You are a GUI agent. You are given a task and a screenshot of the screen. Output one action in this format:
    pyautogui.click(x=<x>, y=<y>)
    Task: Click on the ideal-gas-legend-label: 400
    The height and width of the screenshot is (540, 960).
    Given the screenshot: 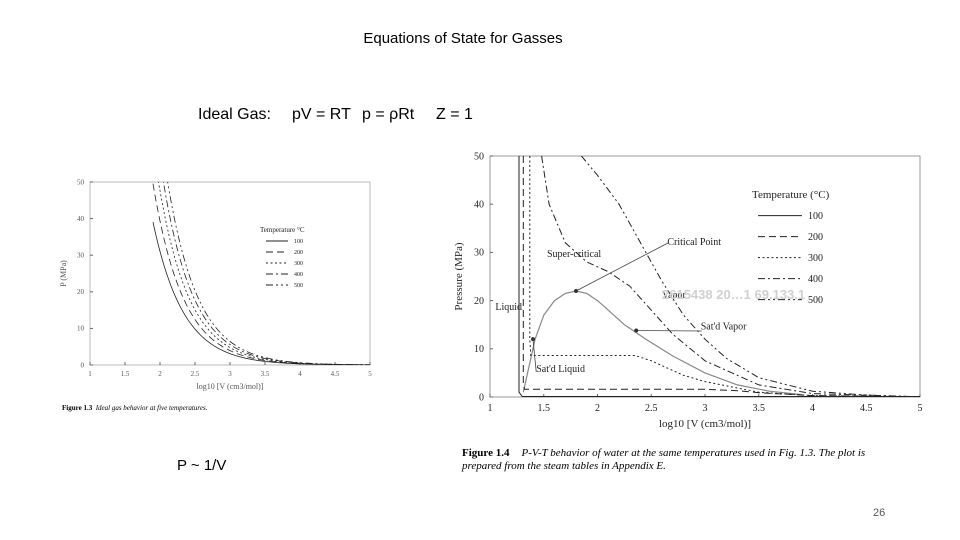 What is the action you would take?
    pyautogui.click(x=298, y=275)
    